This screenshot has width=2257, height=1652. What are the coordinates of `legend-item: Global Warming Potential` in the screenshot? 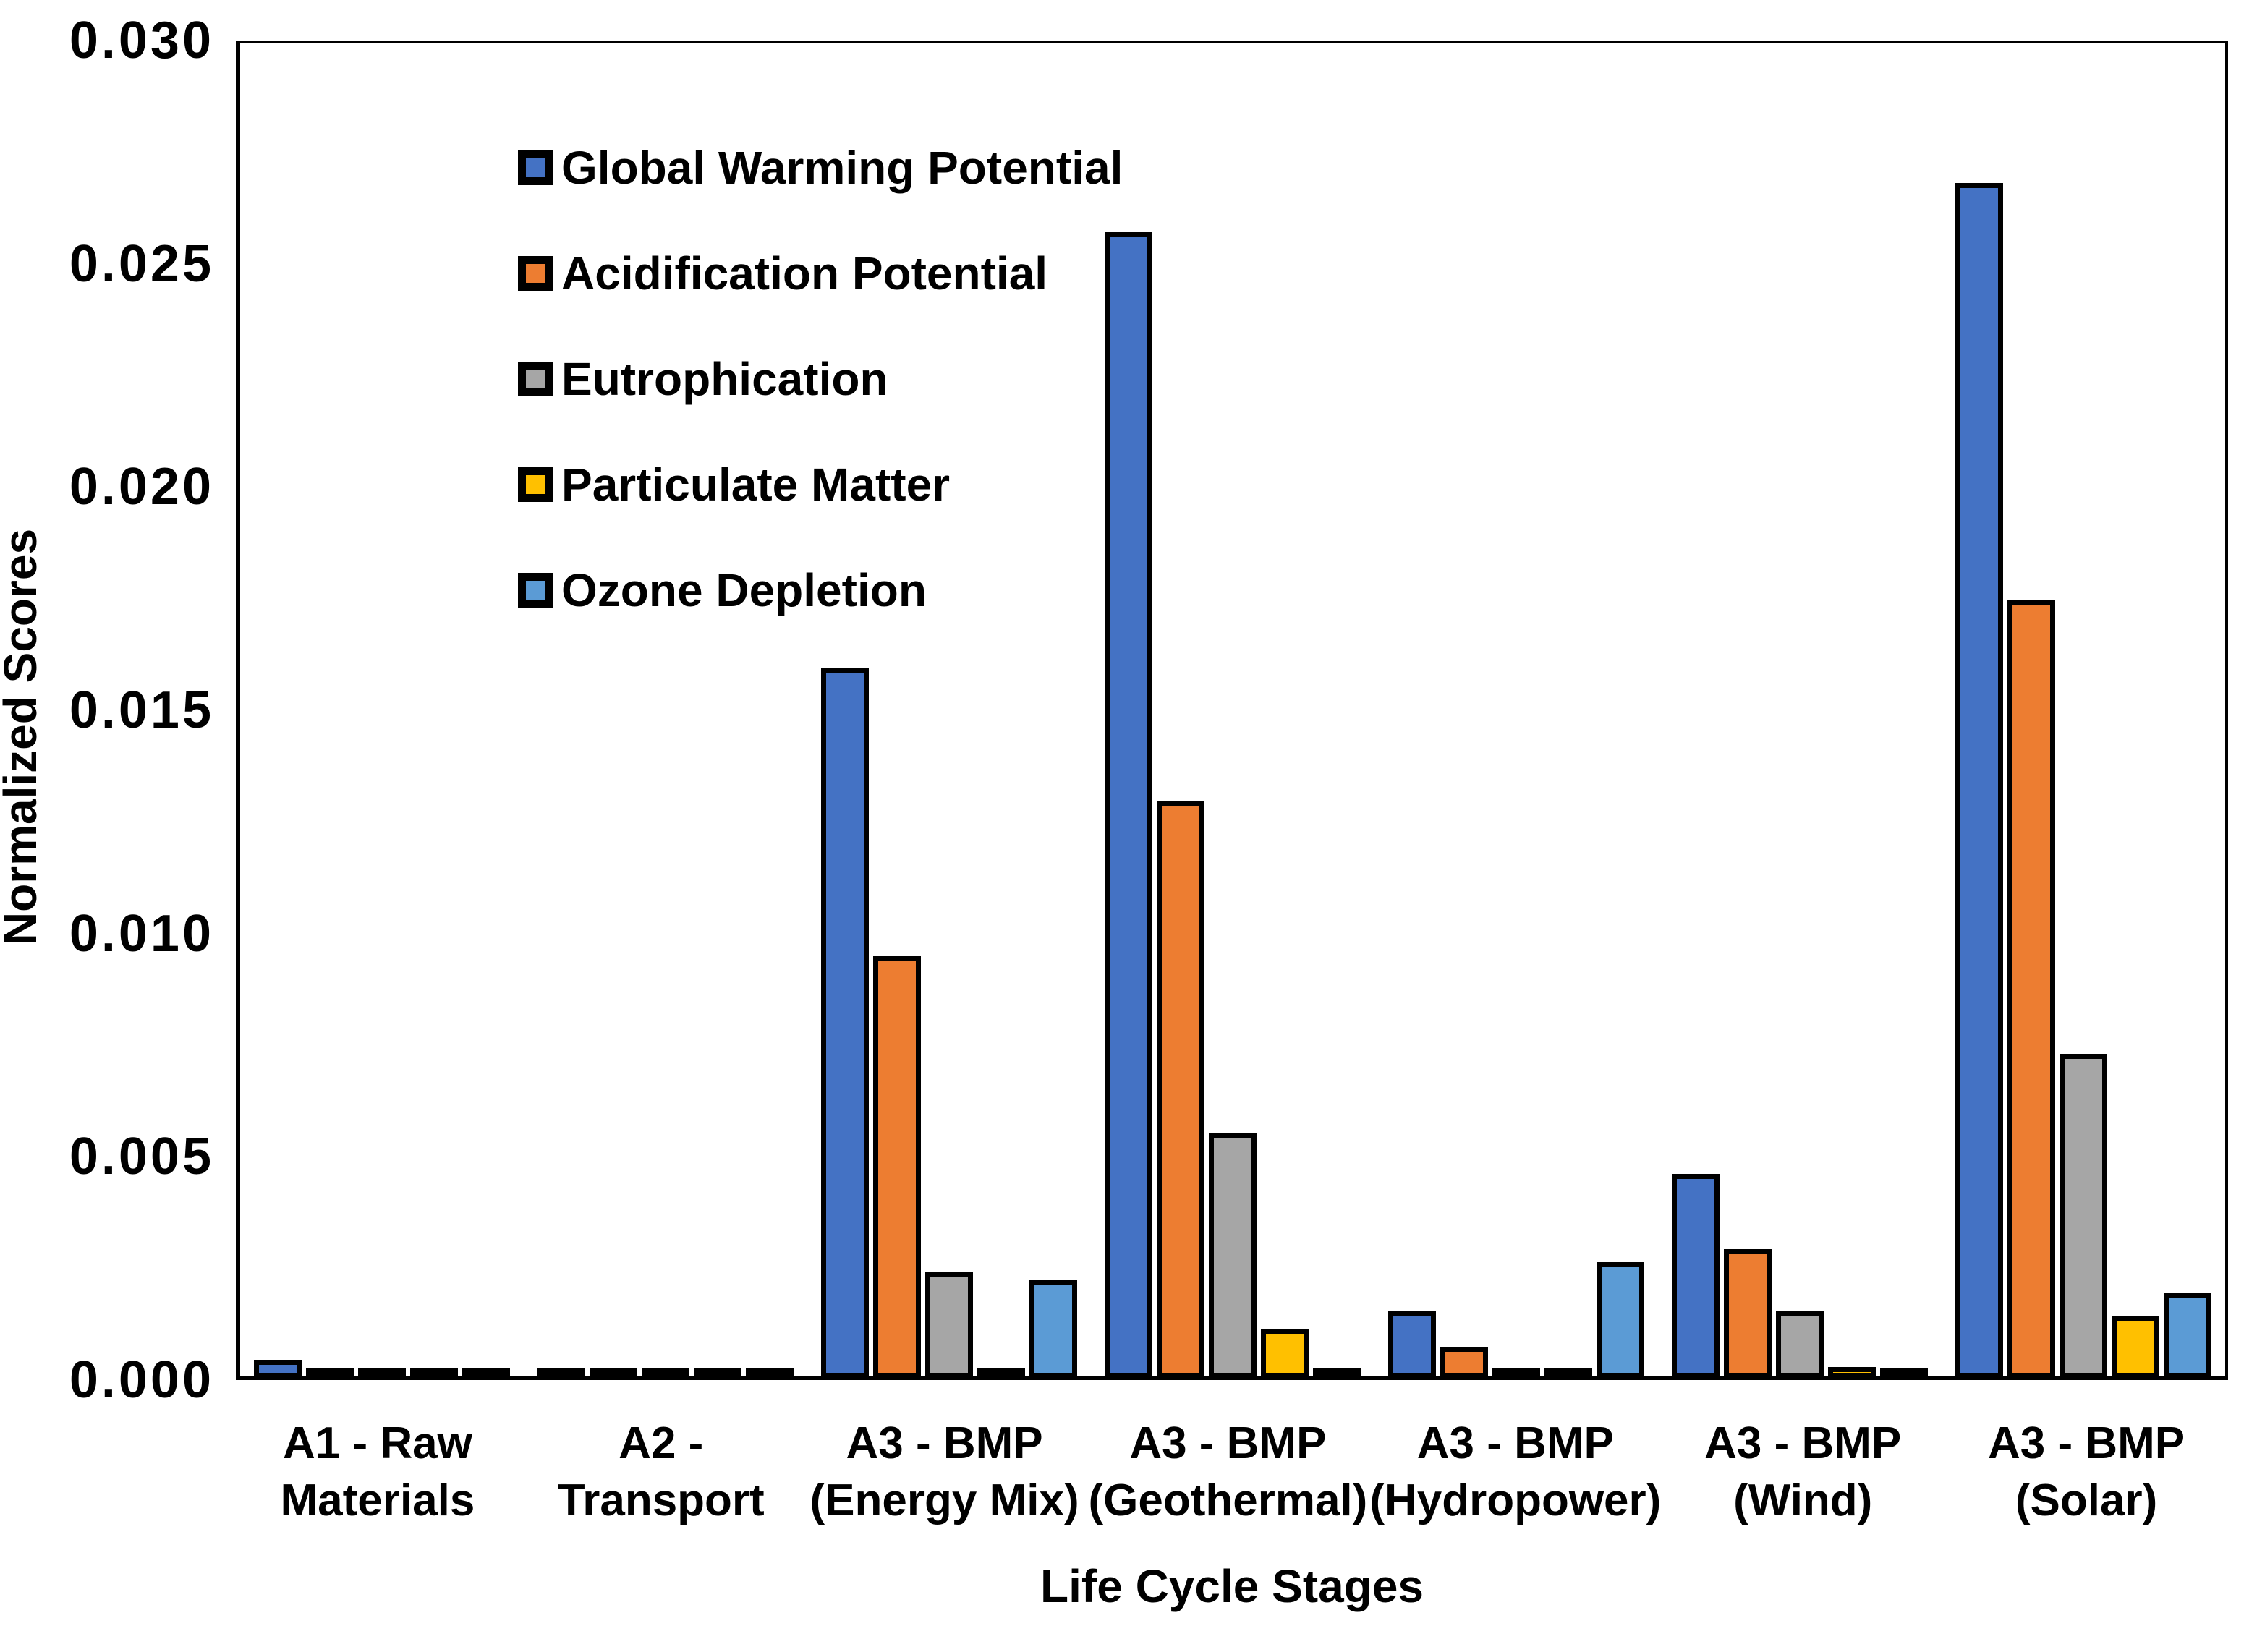 It's located at (820, 168).